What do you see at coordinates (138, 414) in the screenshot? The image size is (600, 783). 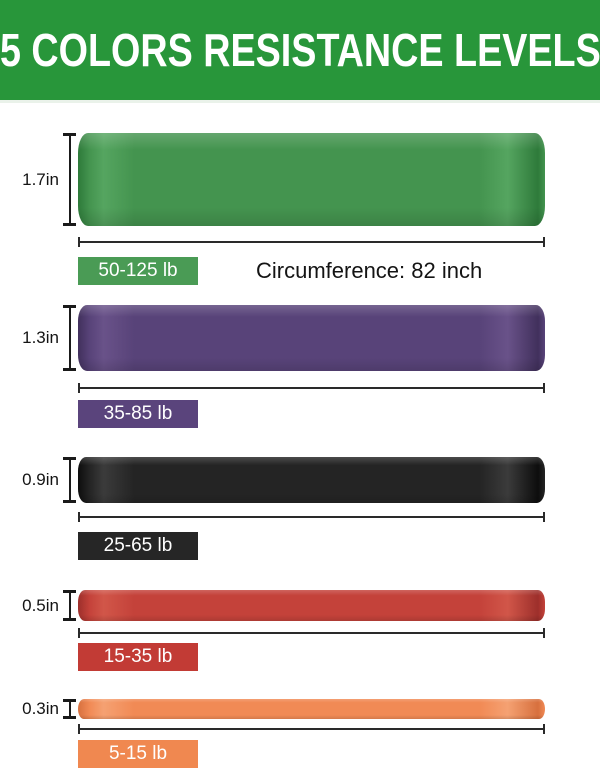 I see `weight-range-badge: 35-85 lb` at bounding box center [138, 414].